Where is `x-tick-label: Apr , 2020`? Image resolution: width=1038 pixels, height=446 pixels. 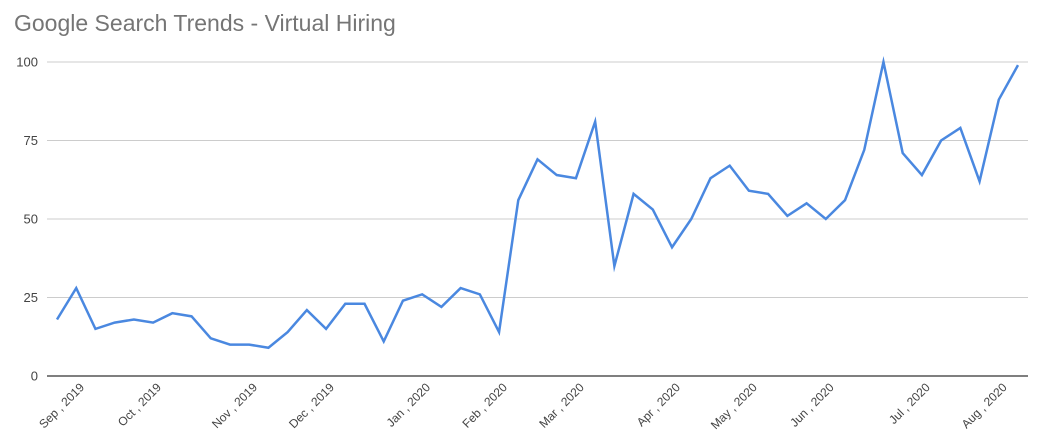
x-tick-label: Apr , 2020 is located at coordinates (658, 404).